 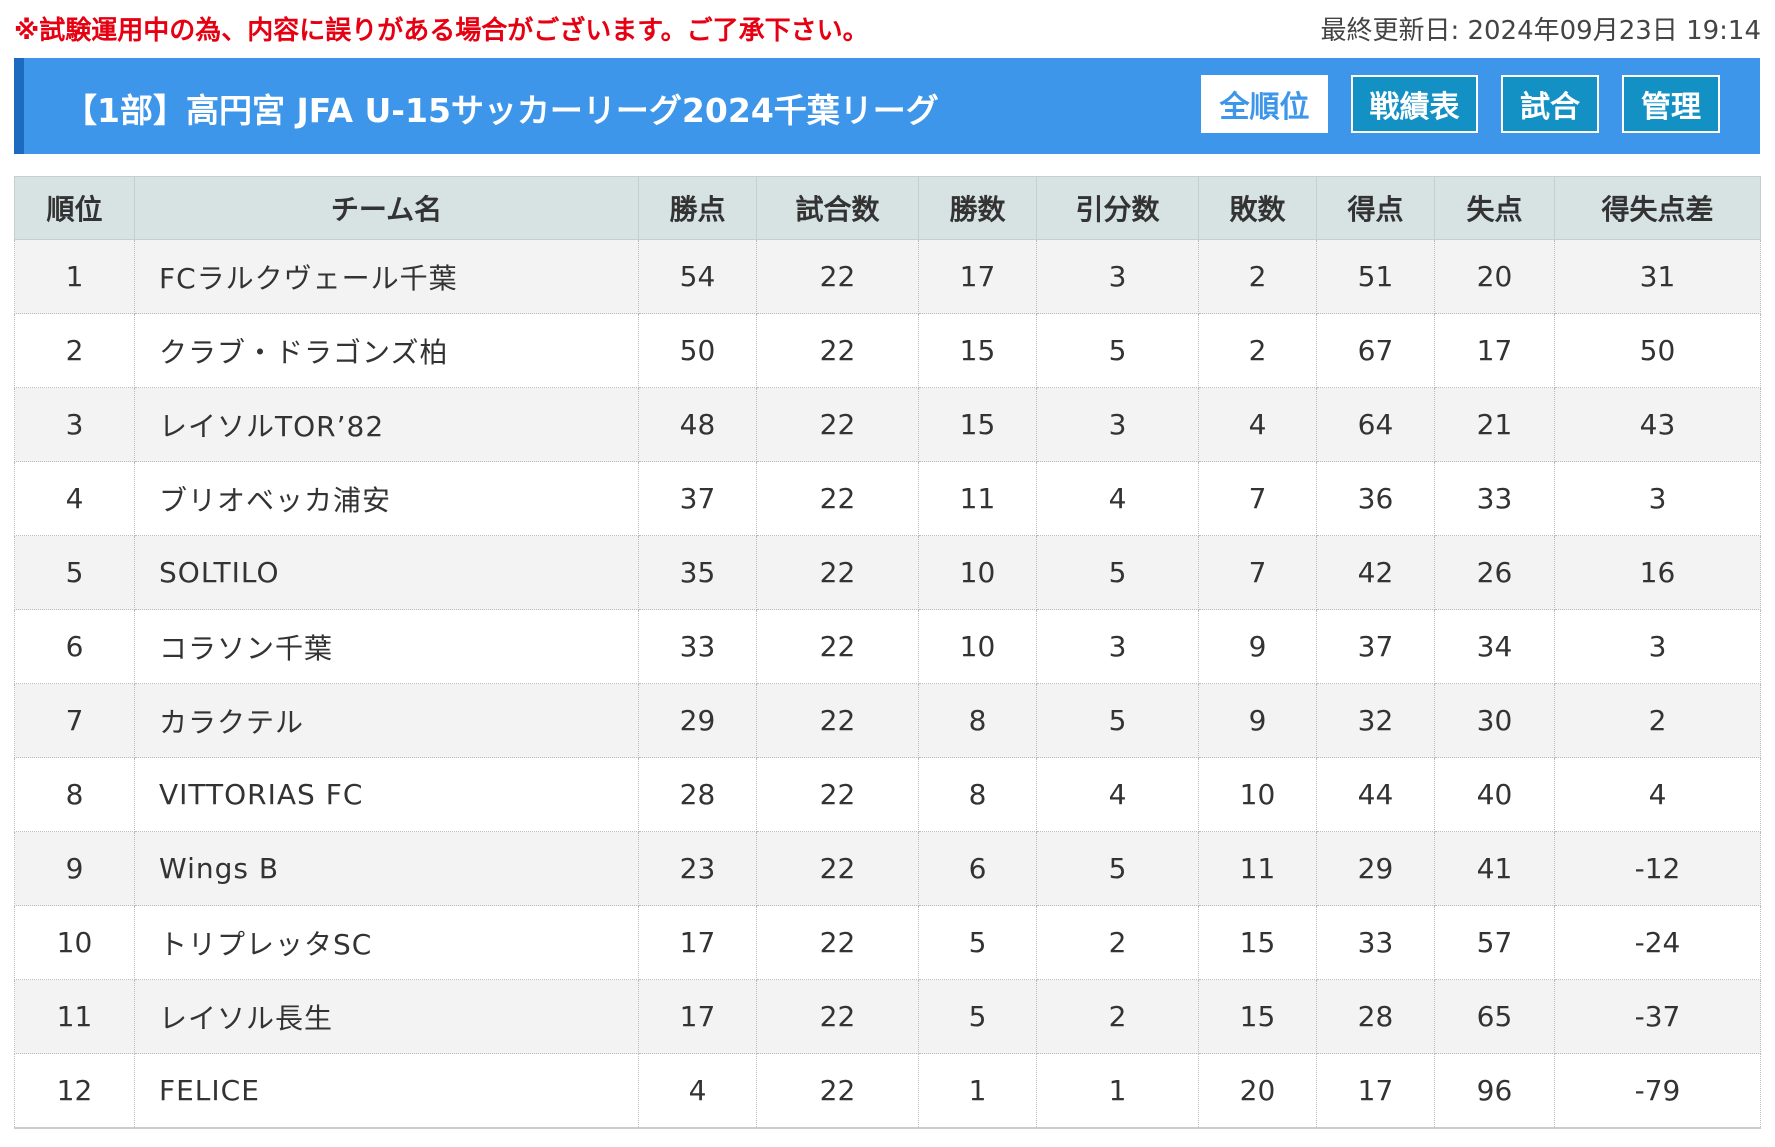 I want to click on cell-points: 48, so click(x=697, y=424).